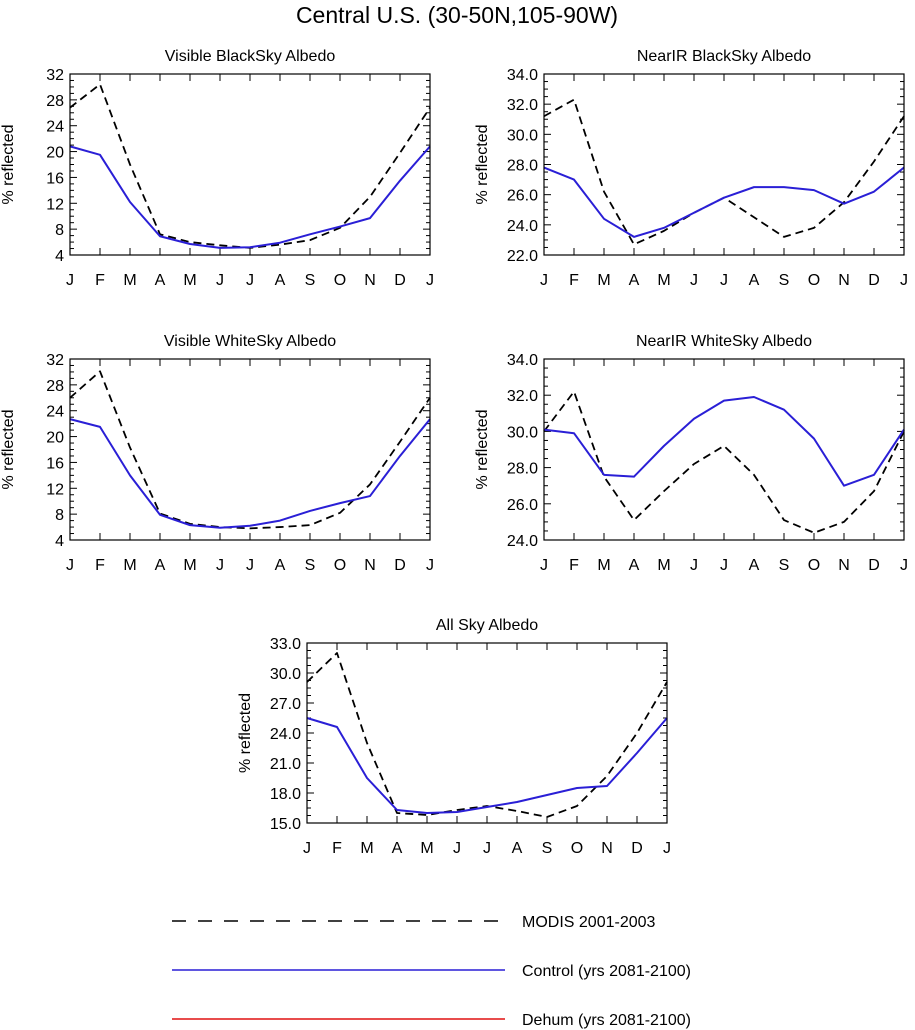 This screenshot has width=915, height=1030. What do you see at coordinates (285, 794) in the screenshot?
I see `y-tick-label: 18.0` at bounding box center [285, 794].